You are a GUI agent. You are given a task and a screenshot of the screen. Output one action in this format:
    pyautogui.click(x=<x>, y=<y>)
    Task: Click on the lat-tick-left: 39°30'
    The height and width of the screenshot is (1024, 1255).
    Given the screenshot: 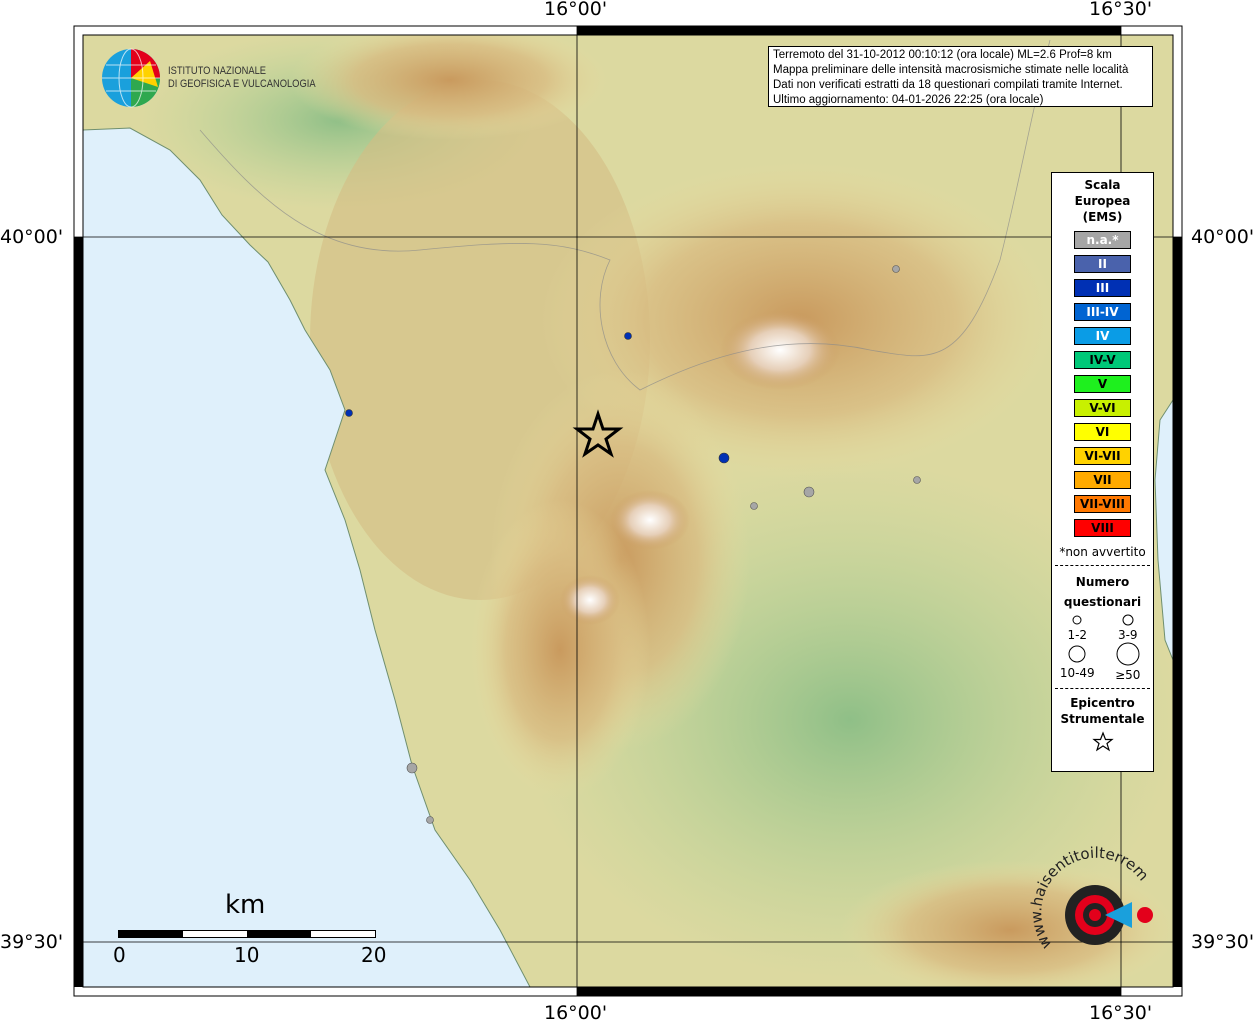 What is the action you would take?
    pyautogui.click(x=32, y=942)
    